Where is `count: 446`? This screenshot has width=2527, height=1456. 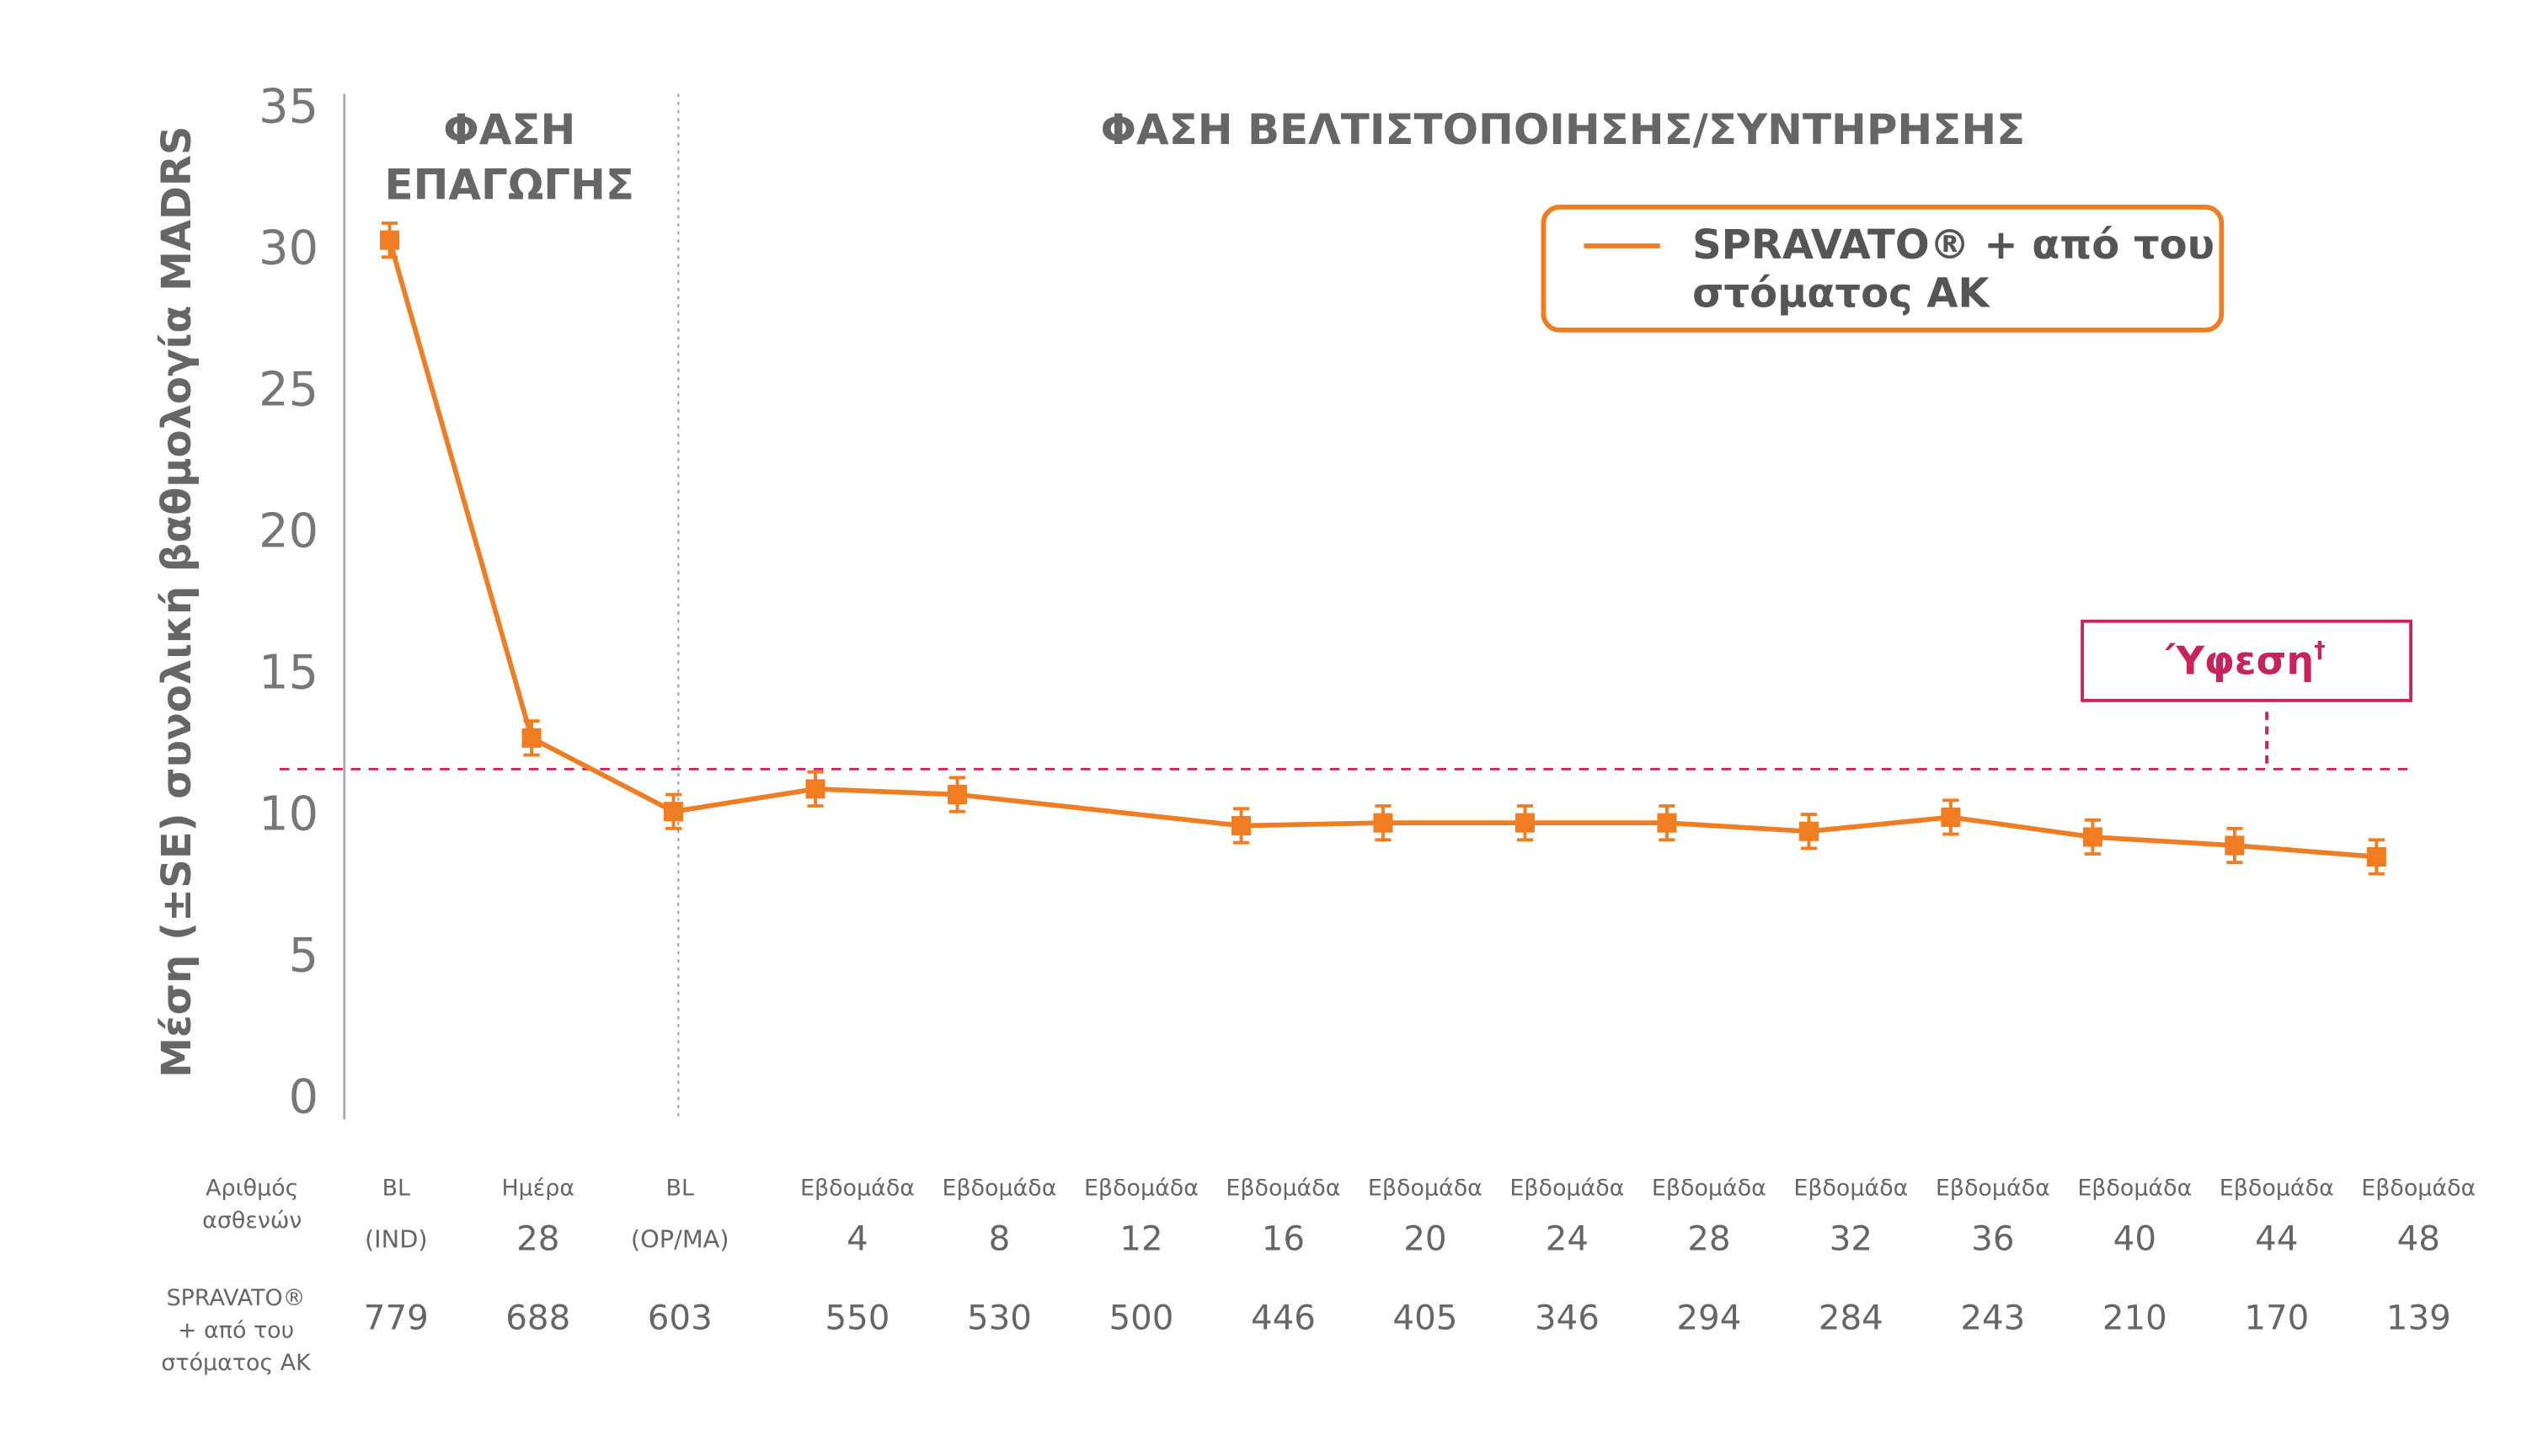 count: 446 is located at coordinates (1283, 1318).